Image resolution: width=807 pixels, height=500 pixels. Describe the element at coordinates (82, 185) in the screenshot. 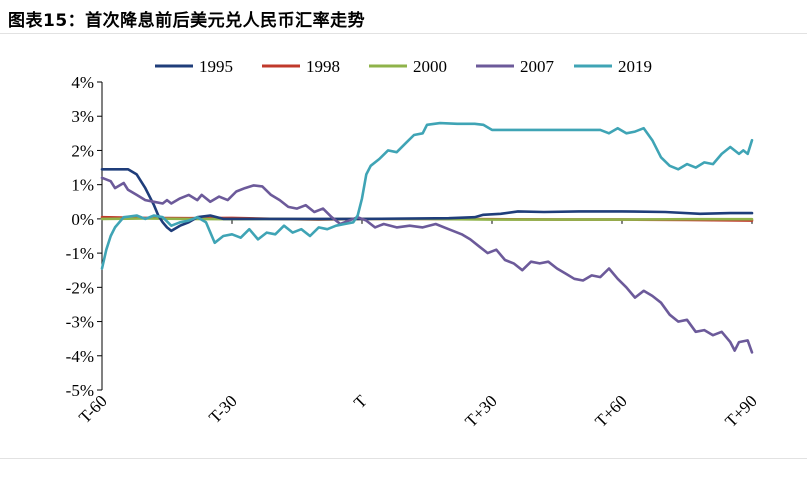

I see `y-tick-label: 1%` at that location.